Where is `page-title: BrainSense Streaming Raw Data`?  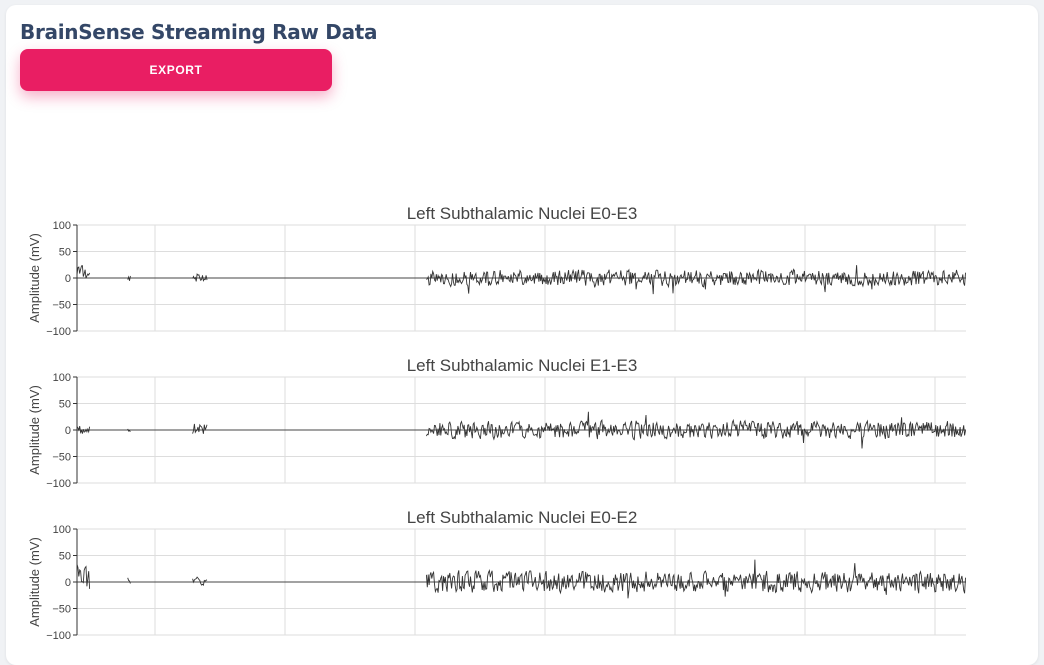
page-title: BrainSense Streaming Raw Data is located at coordinates (199, 32).